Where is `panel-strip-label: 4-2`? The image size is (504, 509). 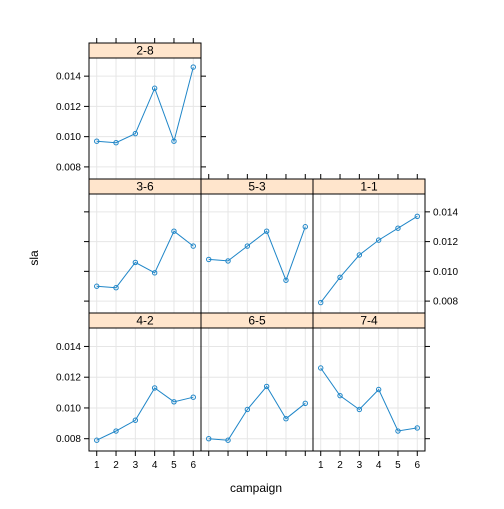 panel-strip-label: 4-2 is located at coordinates (145, 321).